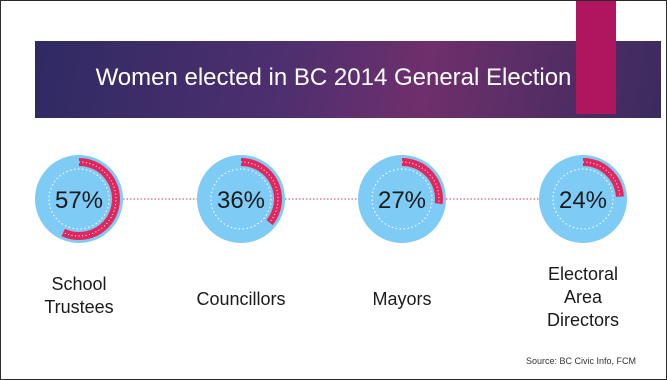 This screenshot has height=380, width=667. I want to click on category-label-line: Area, so click(583, 297).